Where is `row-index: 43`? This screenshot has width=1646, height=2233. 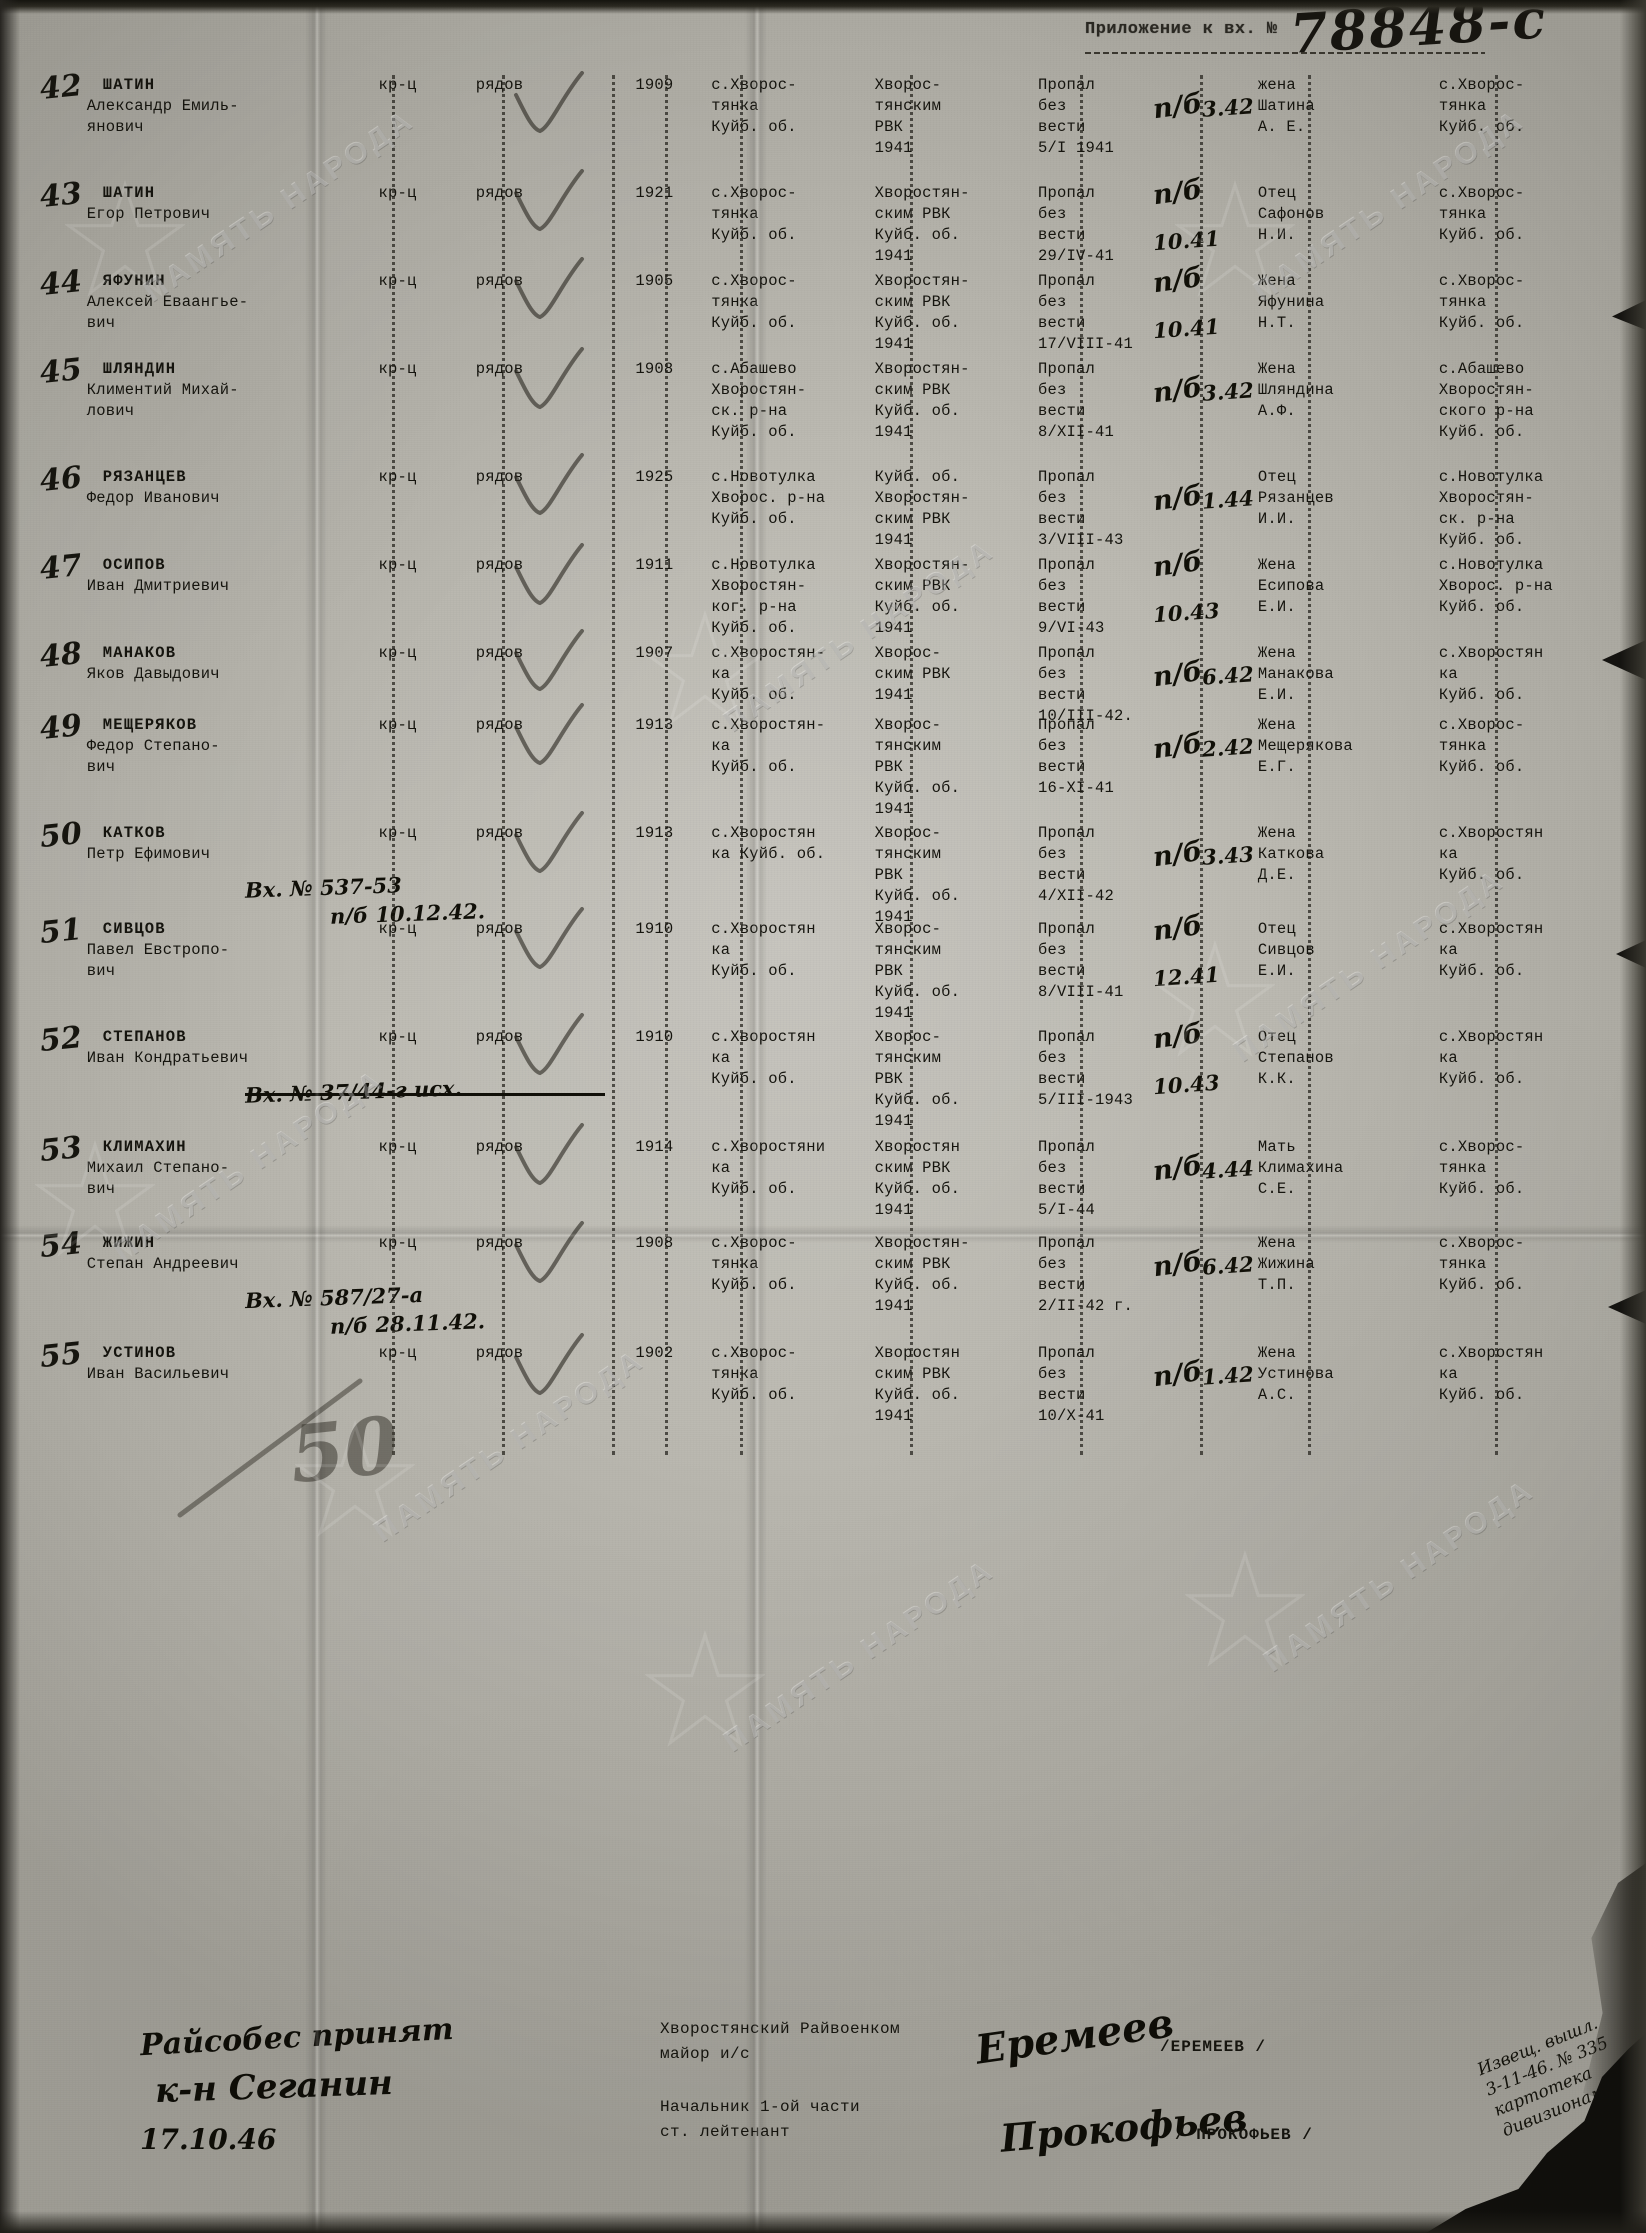
row-index: 43 is located at coordinates (62, 195).